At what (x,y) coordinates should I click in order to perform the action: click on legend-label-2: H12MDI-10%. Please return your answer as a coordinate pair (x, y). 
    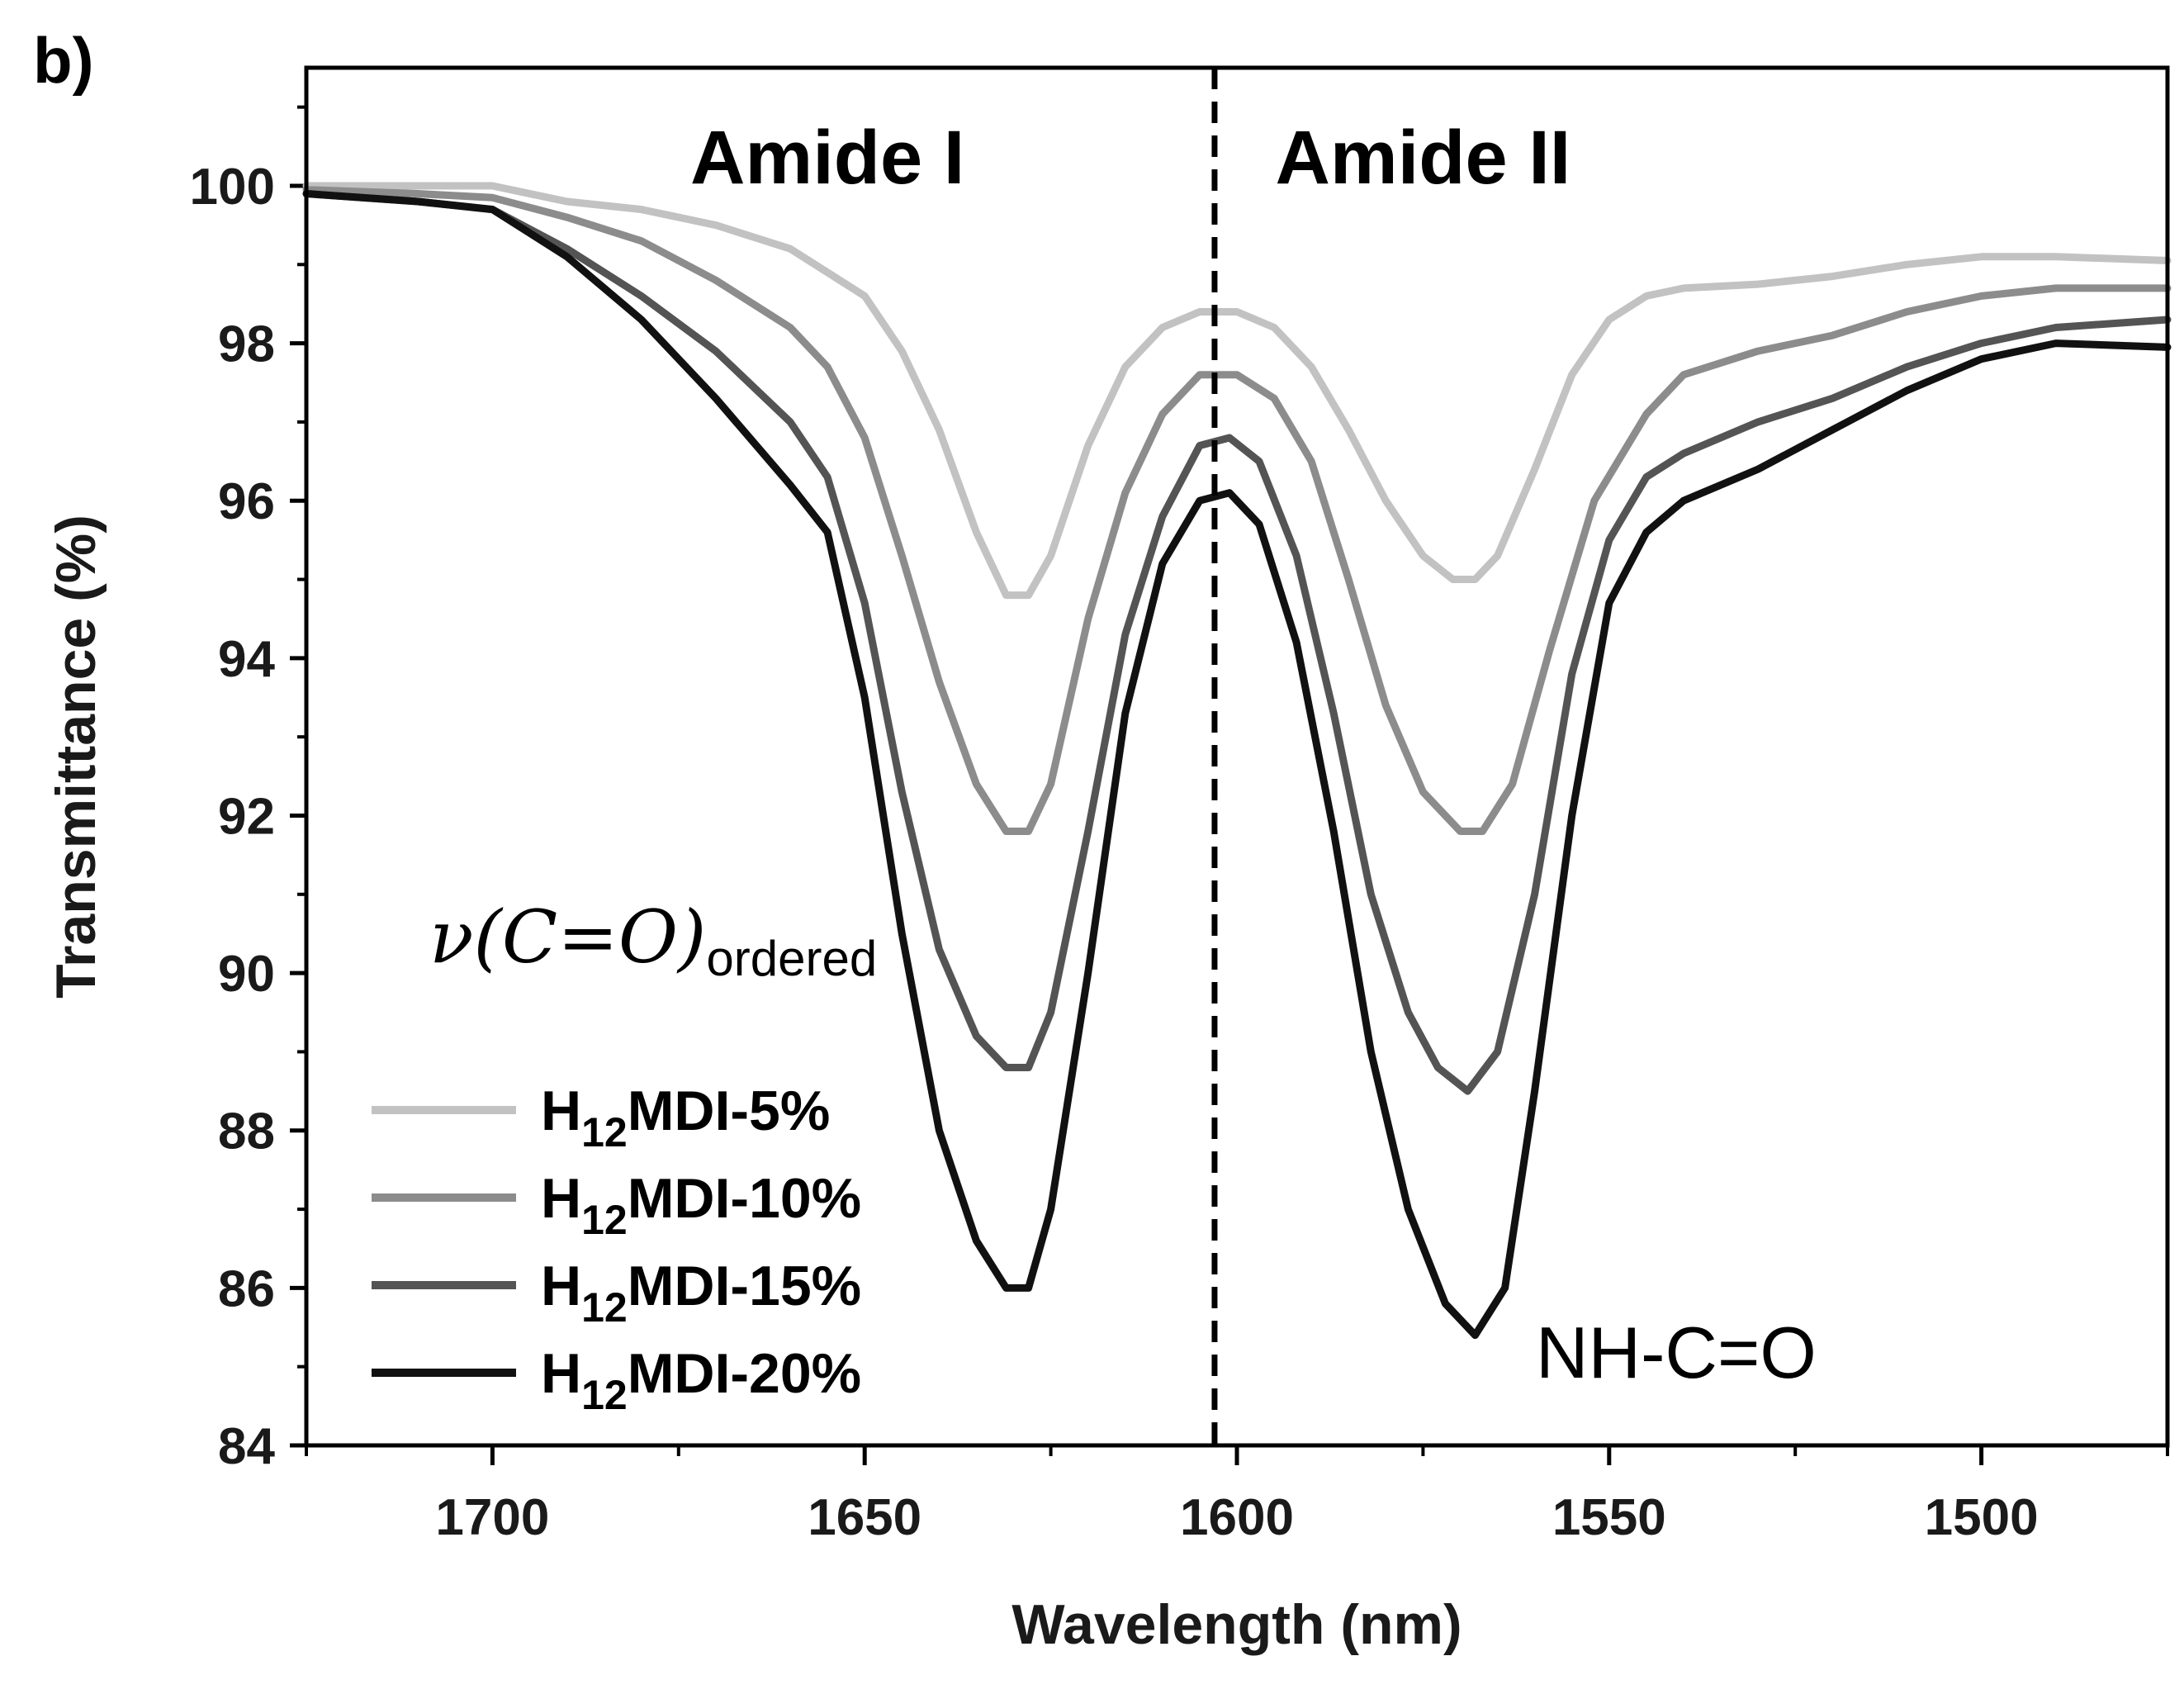
    Looking at the image, I should click on (701, 1205).